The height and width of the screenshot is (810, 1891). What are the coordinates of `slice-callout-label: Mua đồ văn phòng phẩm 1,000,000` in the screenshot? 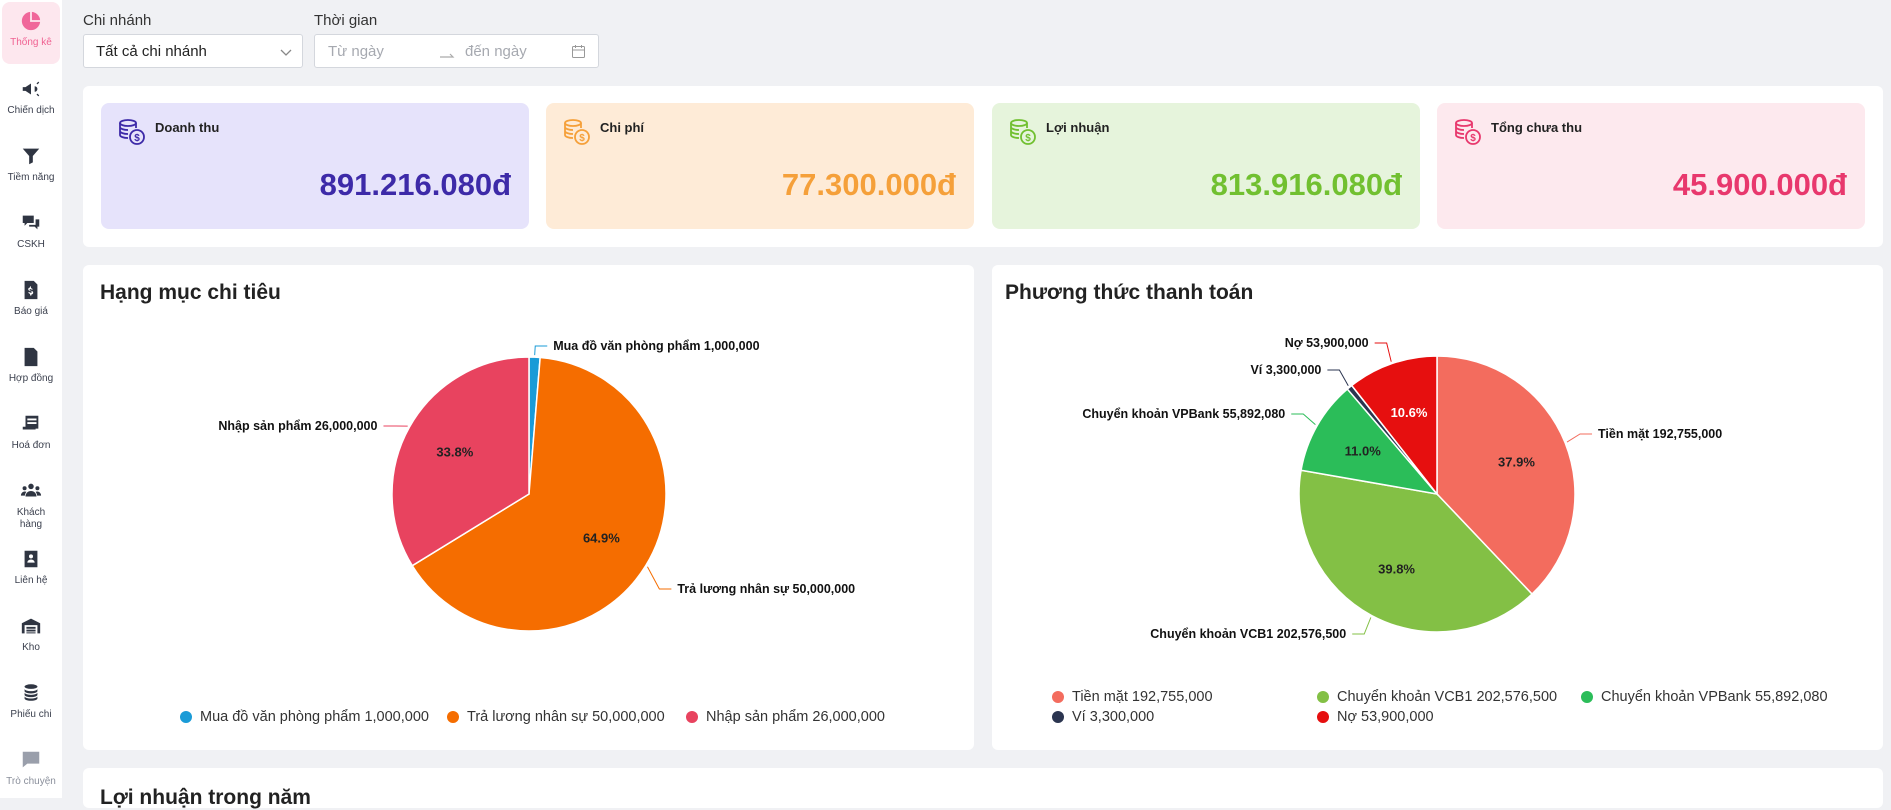 It's located at (656, 346).